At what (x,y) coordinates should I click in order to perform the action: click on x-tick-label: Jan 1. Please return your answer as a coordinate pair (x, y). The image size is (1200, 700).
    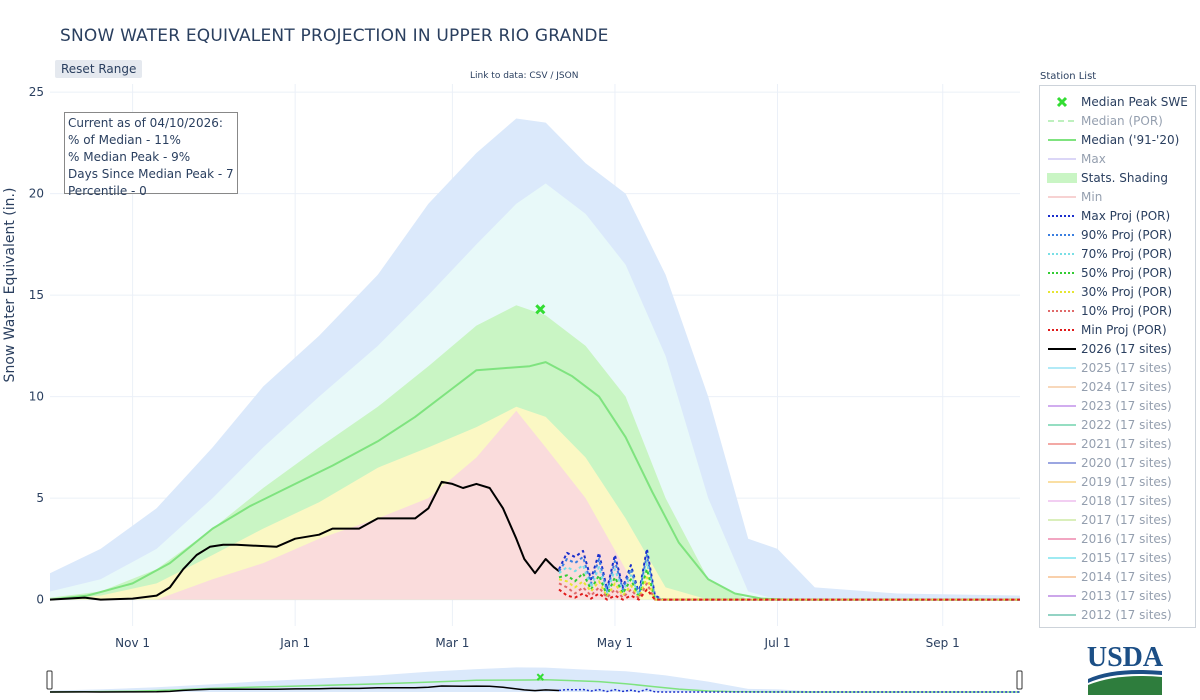
    Looking at the image, I should click on (294, 643).